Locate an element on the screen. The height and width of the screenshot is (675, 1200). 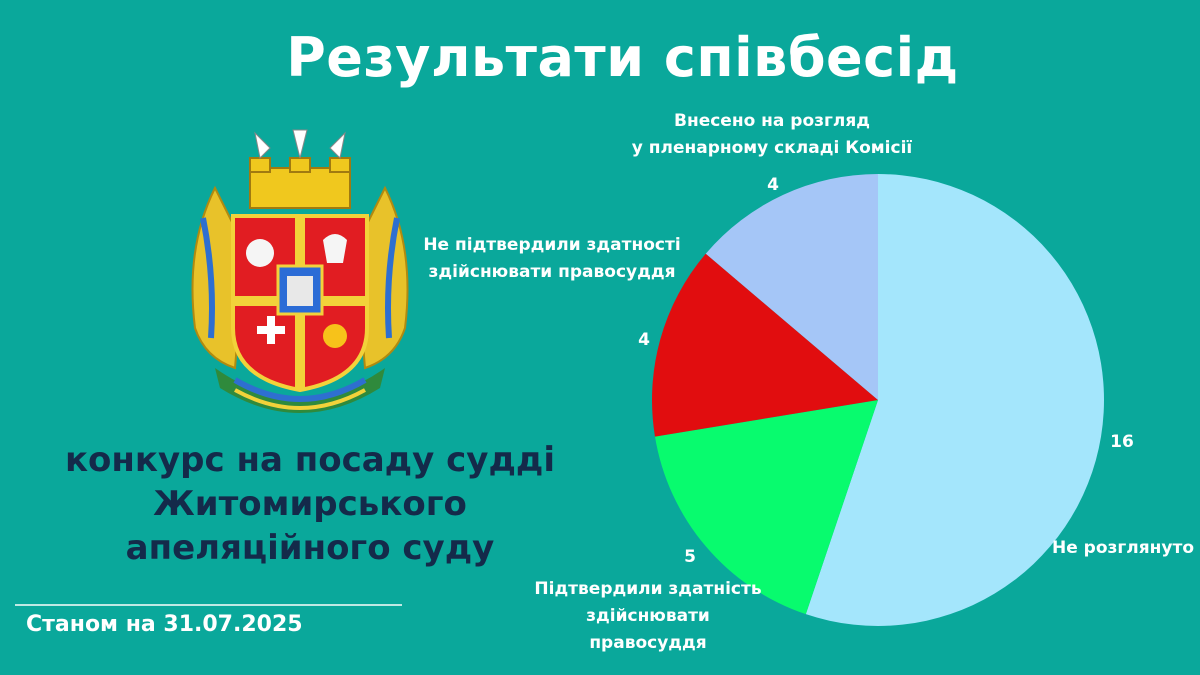
shield-icon is located at coordinates (300, 303).